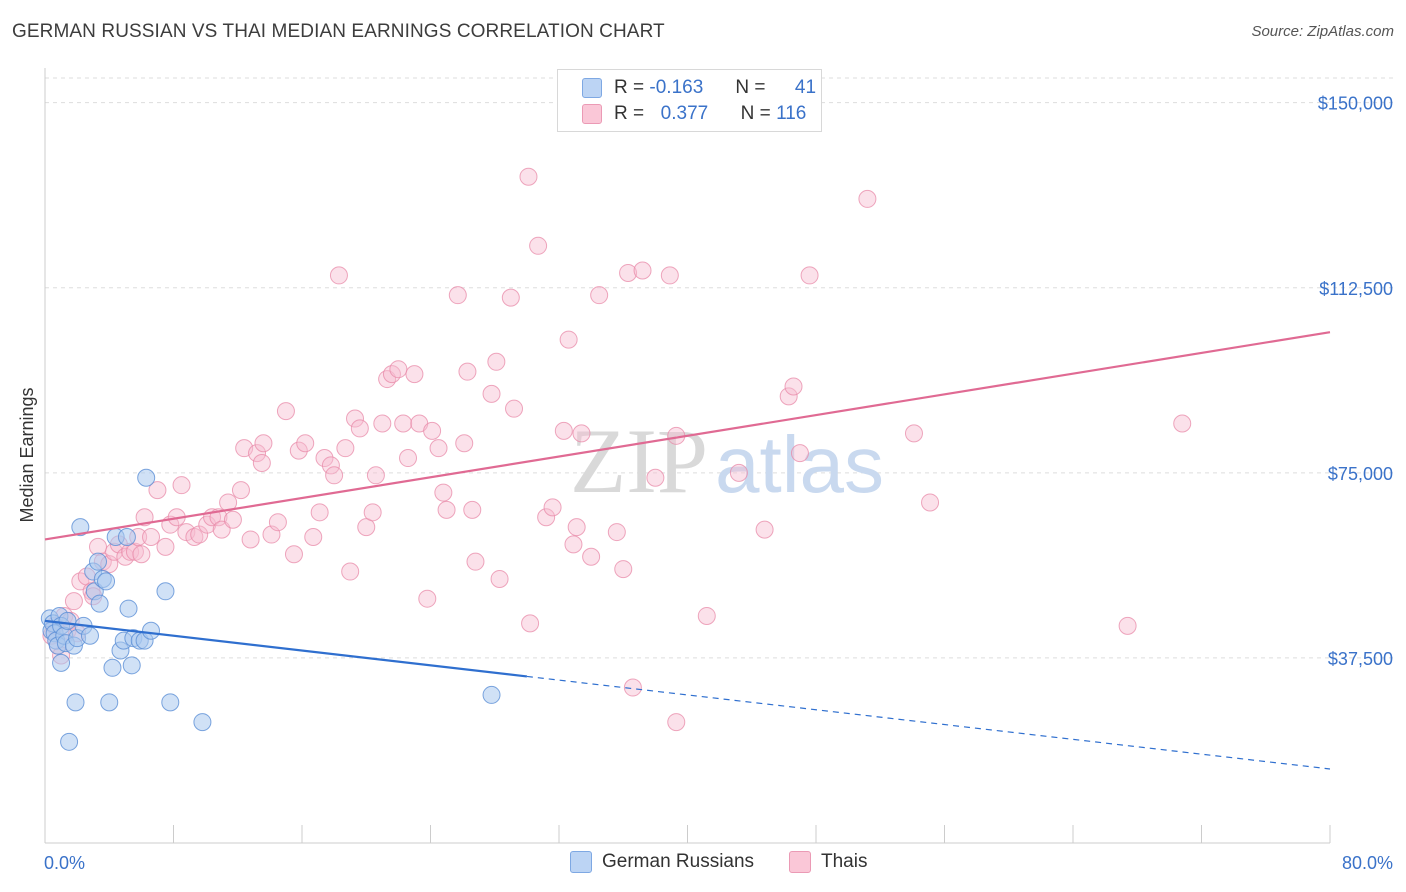  I want to click on german-russians-legend-swatch, so click(581, 862).